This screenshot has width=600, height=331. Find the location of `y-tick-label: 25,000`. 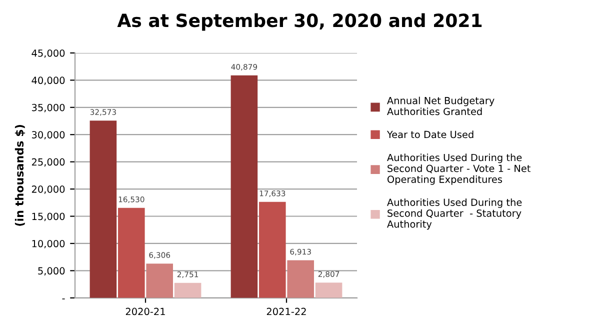

y-tick-label: 25,000 is located at coordinates (48, 162).